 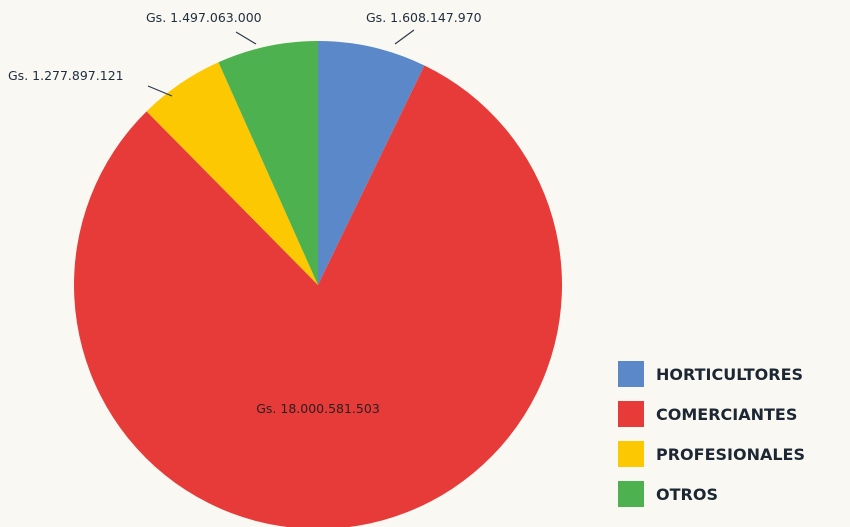 What do you see at coordinates (404, 37) in the screenshot?
I see `leader-line-horticultores` at bounding box center [404, 37].